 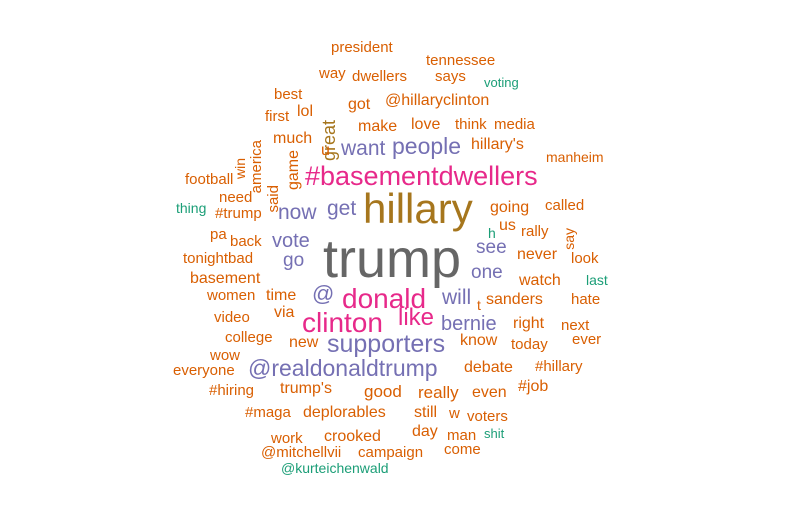 What do you see at coordinates (565, 205) in the screenshot?
I see `word-called: called` at bounding box center [565, 205].